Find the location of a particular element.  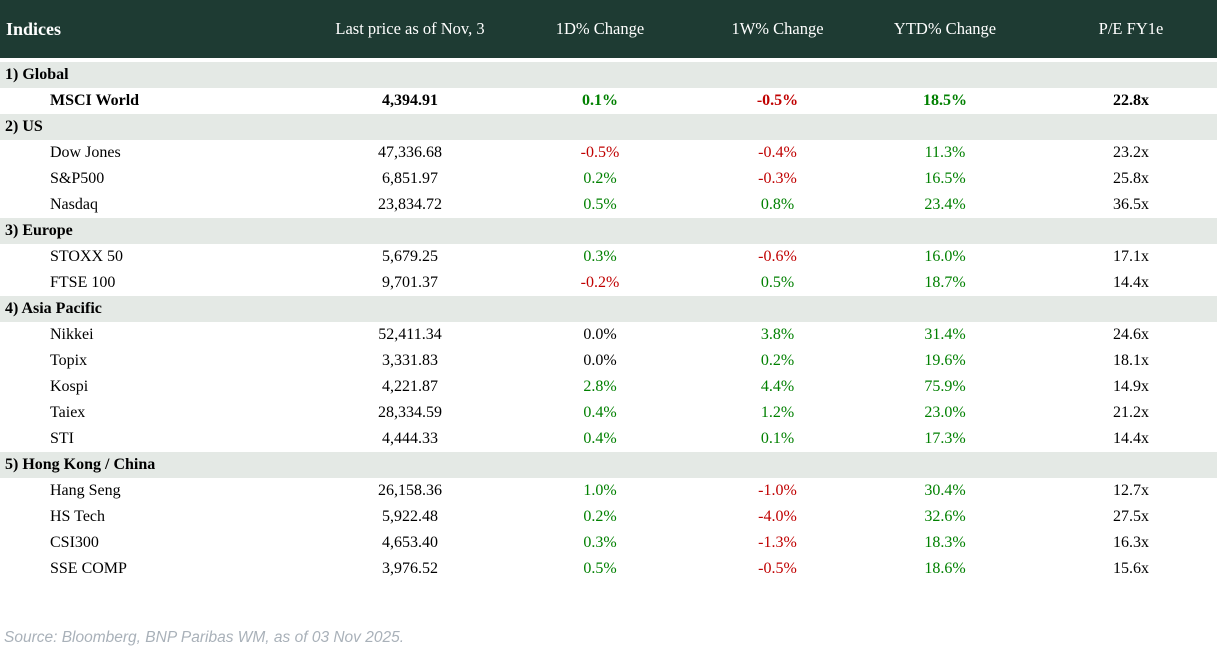

pe-cell: 18.1x is located at coordinates (1131, 360).